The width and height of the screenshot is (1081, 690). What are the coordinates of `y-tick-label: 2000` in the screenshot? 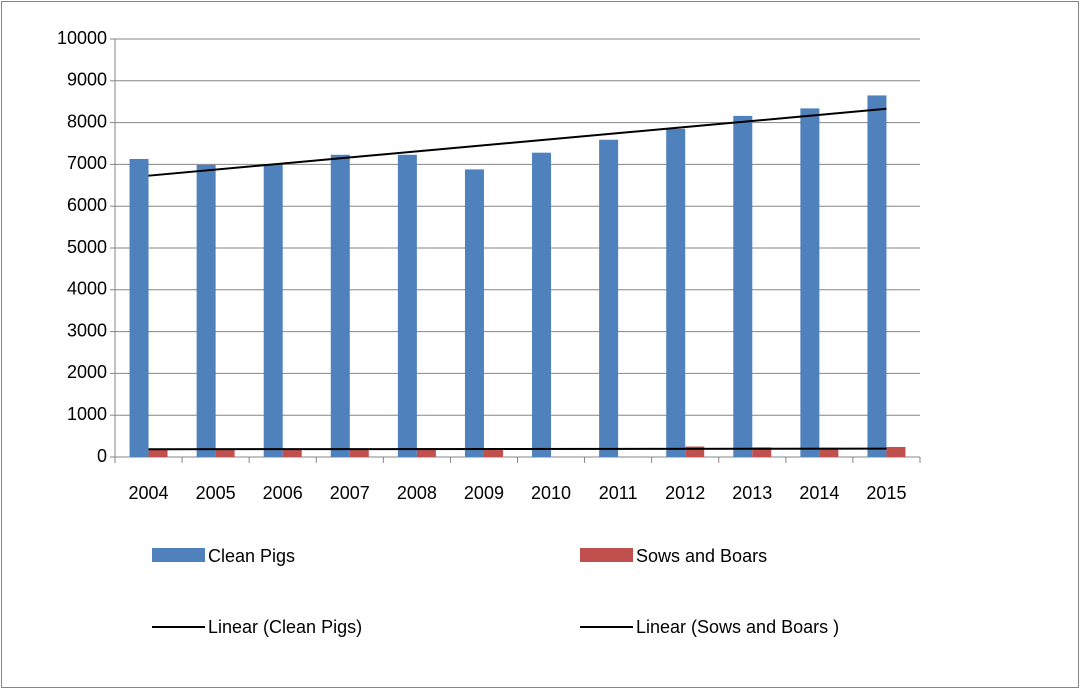 It's located at (87, 372).